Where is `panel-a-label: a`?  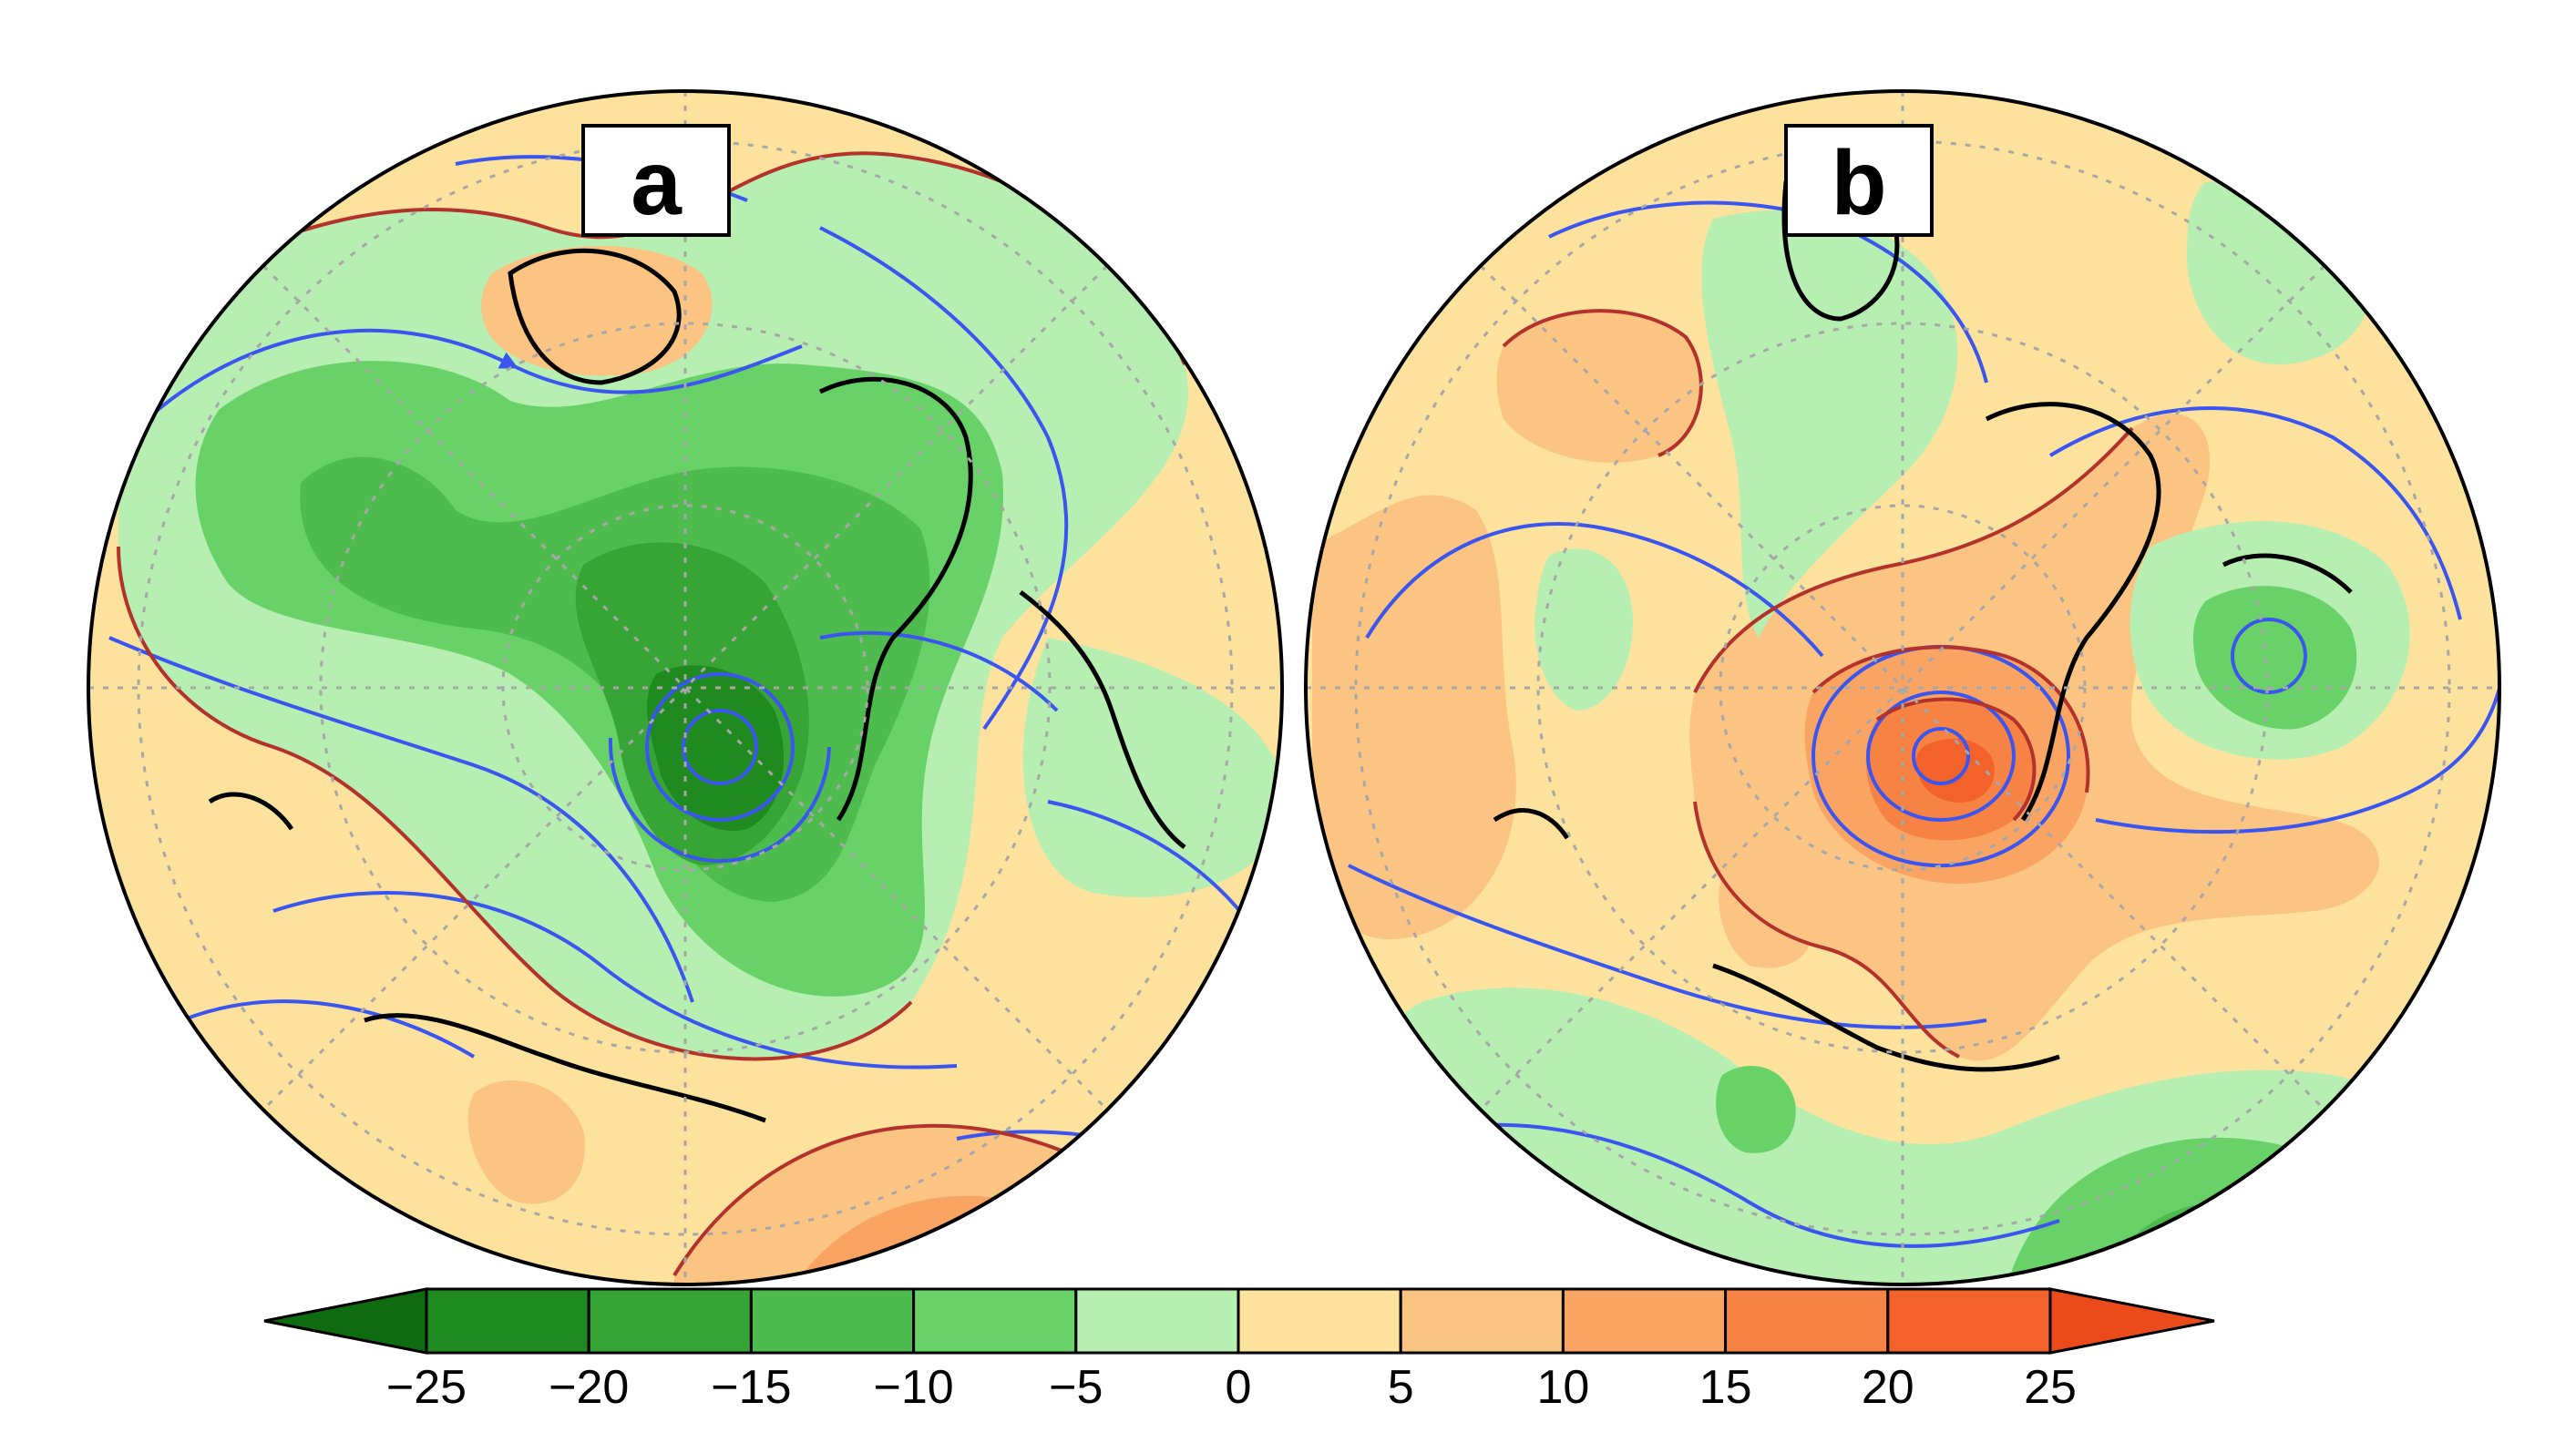 panel-a-label: a is located at coordinates (657, 183).